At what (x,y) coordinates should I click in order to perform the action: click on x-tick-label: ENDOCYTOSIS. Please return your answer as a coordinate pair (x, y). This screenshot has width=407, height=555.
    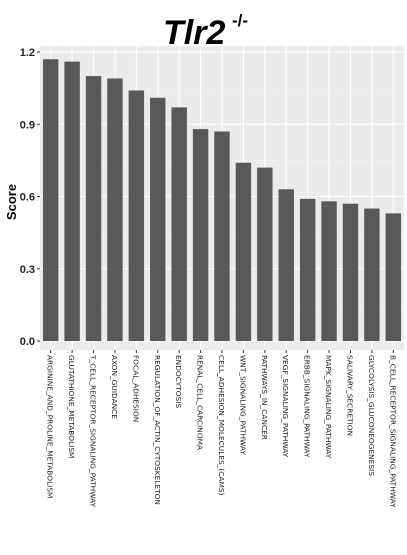
    Looking at the image, I should click on (178, 381).